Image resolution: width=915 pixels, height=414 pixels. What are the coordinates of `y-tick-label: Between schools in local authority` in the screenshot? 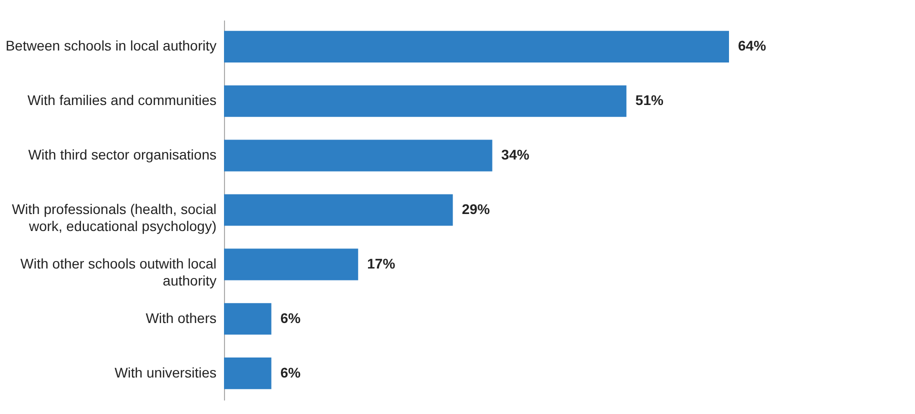 It's located at (111, 46).